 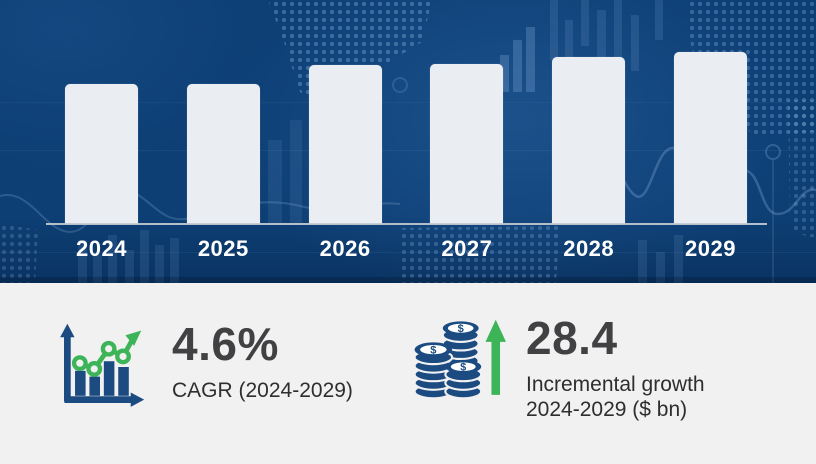 What do you see at coordinates (345, 144) in the screenshot?
I see `chart-bar-2026` at bounding box center [345, 144].